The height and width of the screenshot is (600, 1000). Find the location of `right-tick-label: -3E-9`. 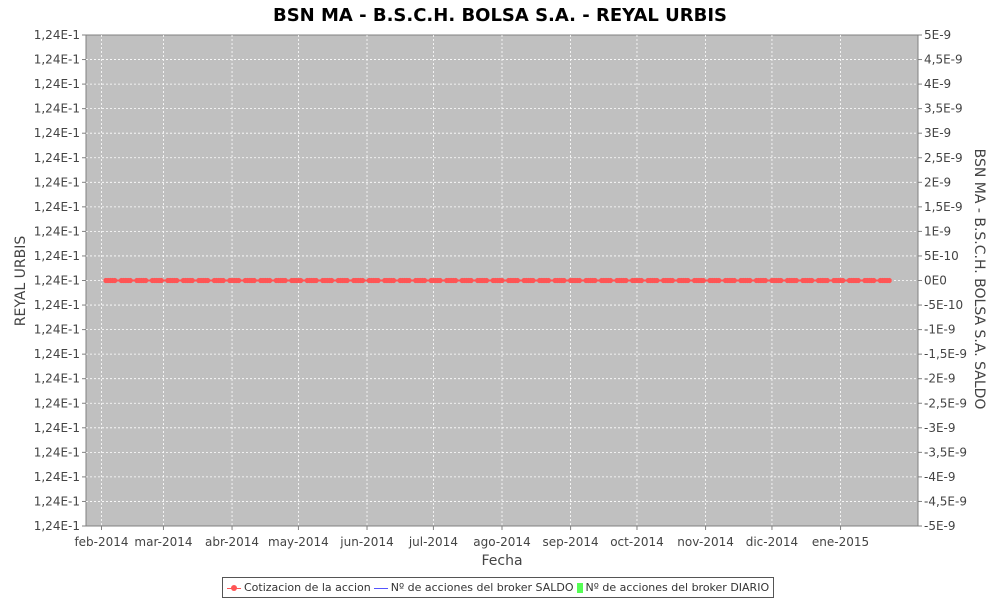

right-tick-label: -3E-9 is located at coordinates (940, 428).